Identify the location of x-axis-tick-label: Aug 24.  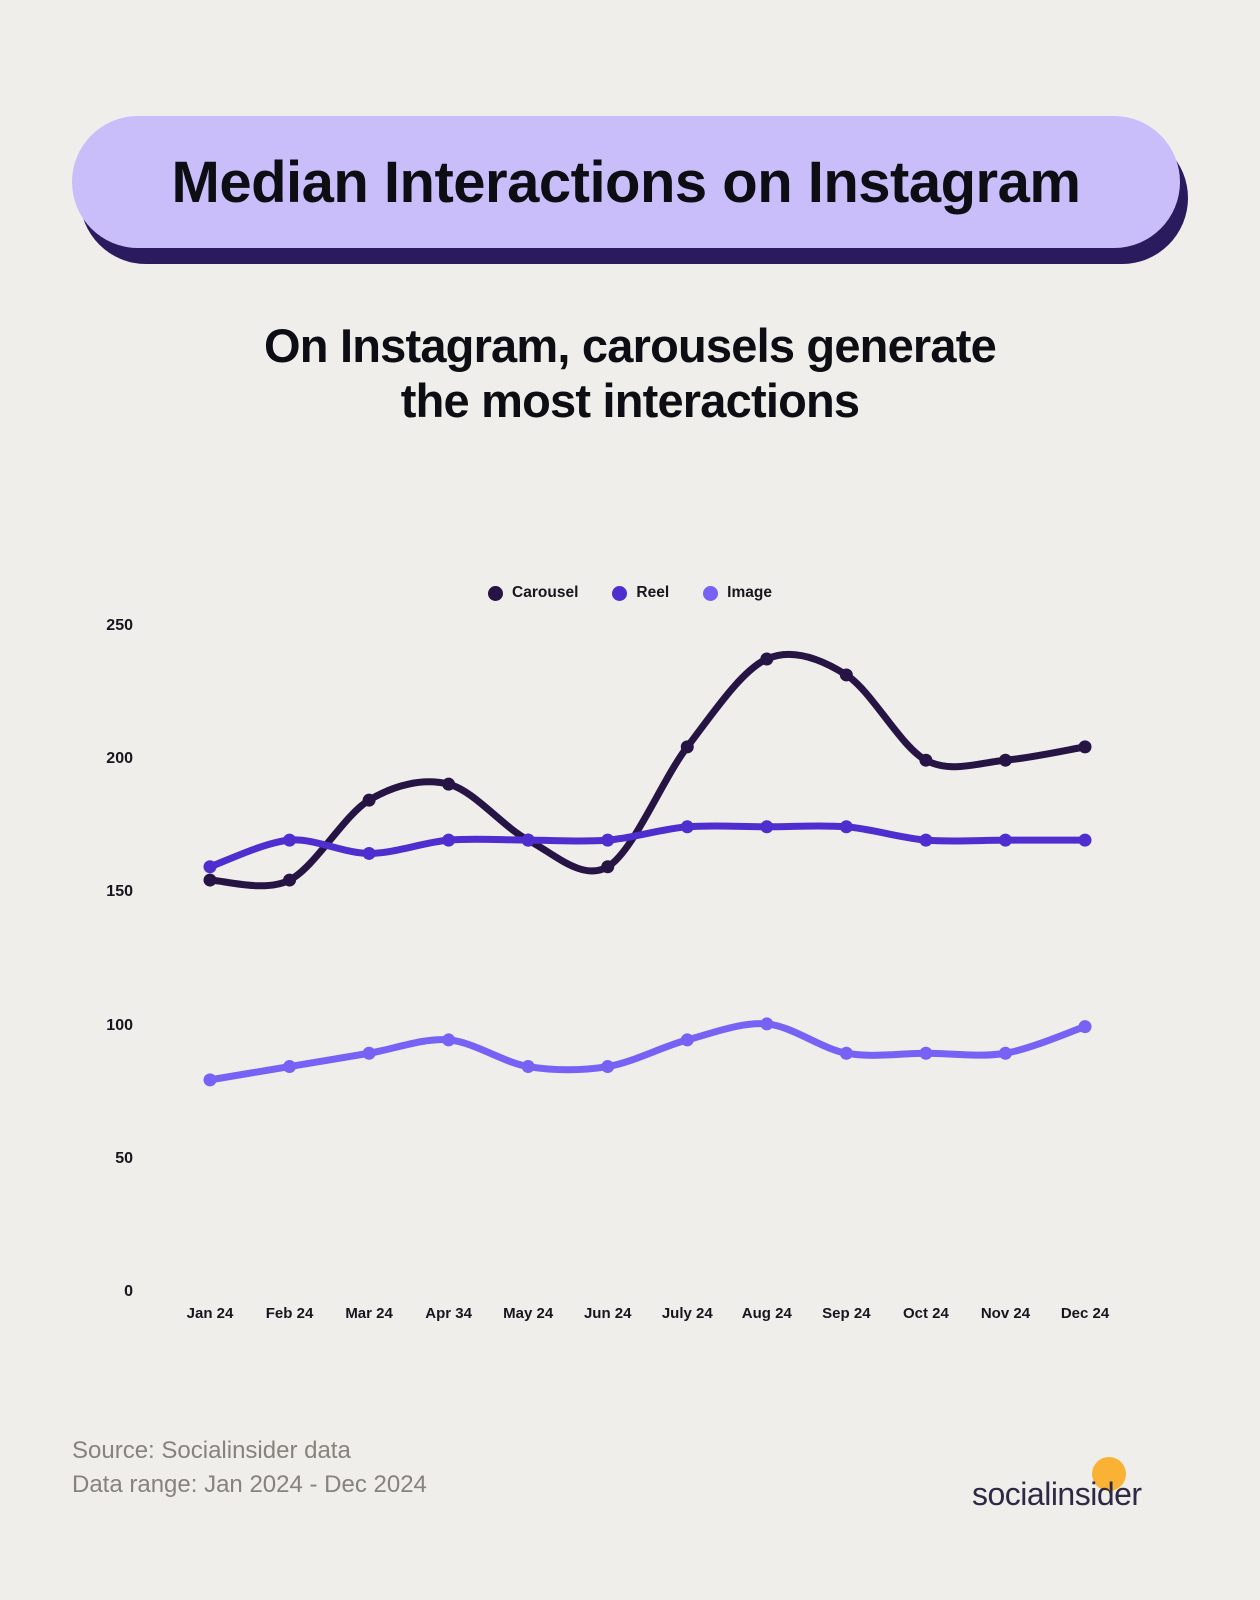
(766, 1313).